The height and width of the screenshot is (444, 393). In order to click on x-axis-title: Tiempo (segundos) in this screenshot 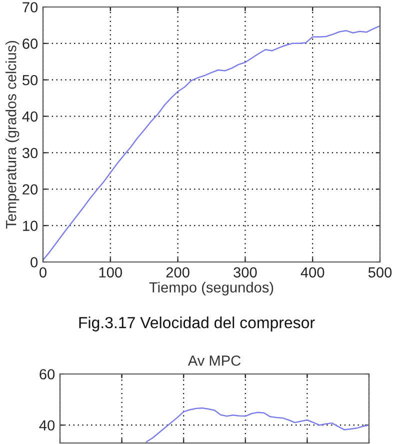, I will do `click(211, 289)`.